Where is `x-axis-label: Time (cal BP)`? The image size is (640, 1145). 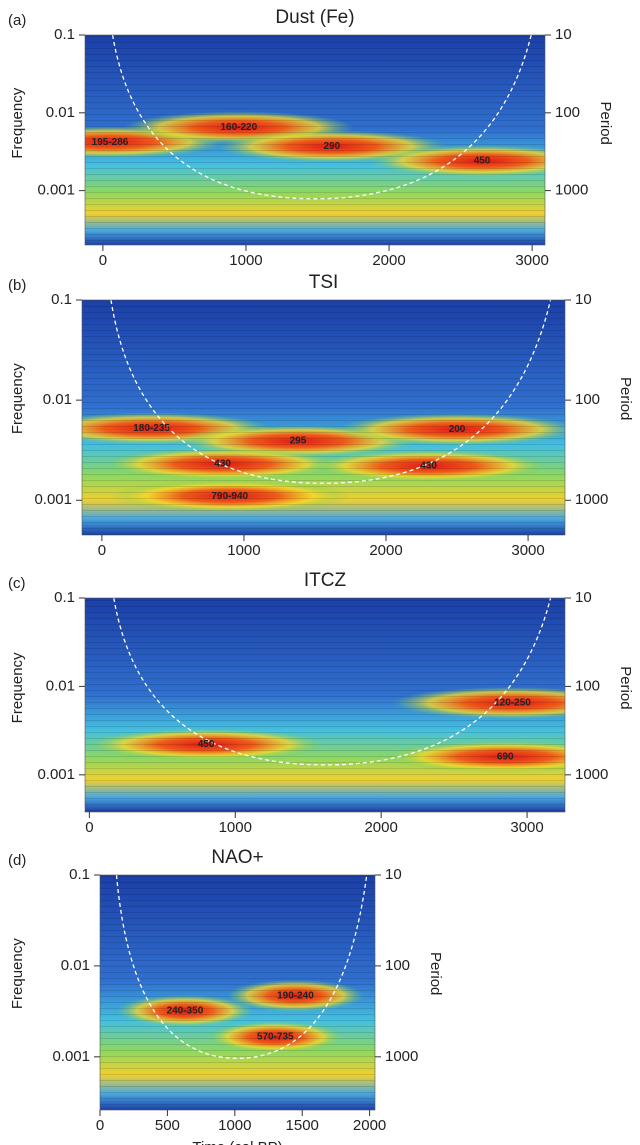 x-axis-label: Time (cal BP) is located at coordinates (237, 1142).